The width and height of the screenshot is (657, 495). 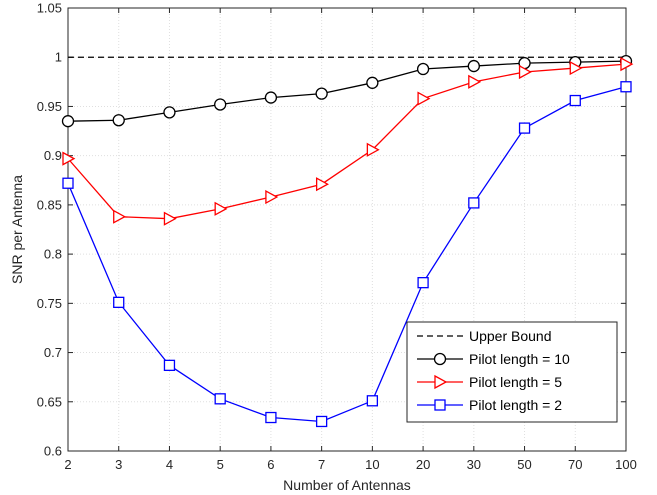 What do you see at coordinates (58, 57) in the screenshot?
I see `y-tick-label: 1` at bounding box center [58, 57].